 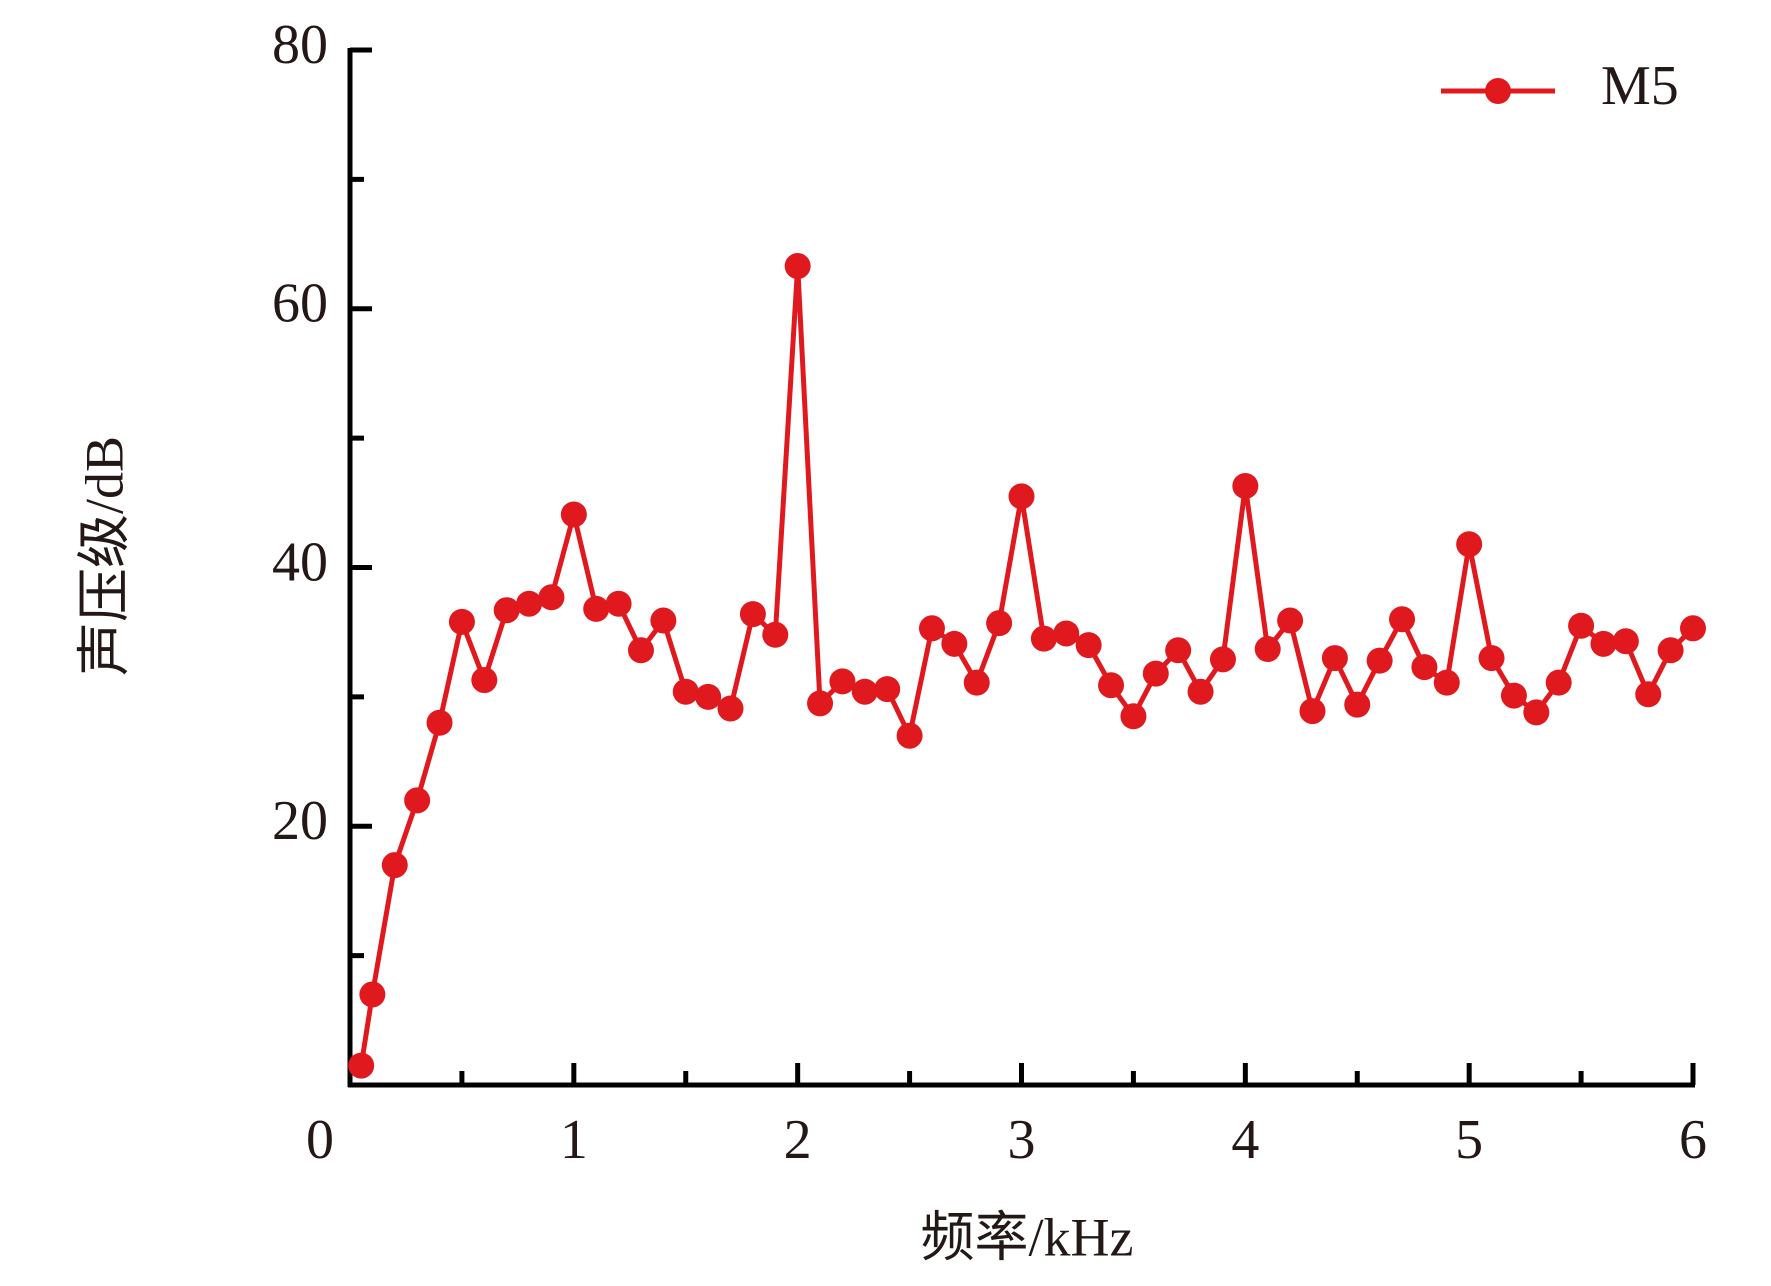 What do you see at coordinates (798, 1140) in the screenshot?
I see `x-tick-label: 2` at bounding box center [798, 1140].